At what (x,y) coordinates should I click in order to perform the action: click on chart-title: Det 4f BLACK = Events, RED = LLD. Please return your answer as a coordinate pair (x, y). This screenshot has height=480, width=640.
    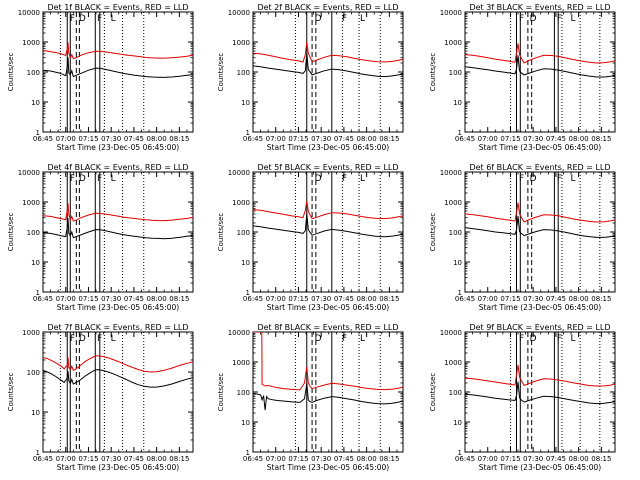
    Looking at the image, I should click on (117, 167).